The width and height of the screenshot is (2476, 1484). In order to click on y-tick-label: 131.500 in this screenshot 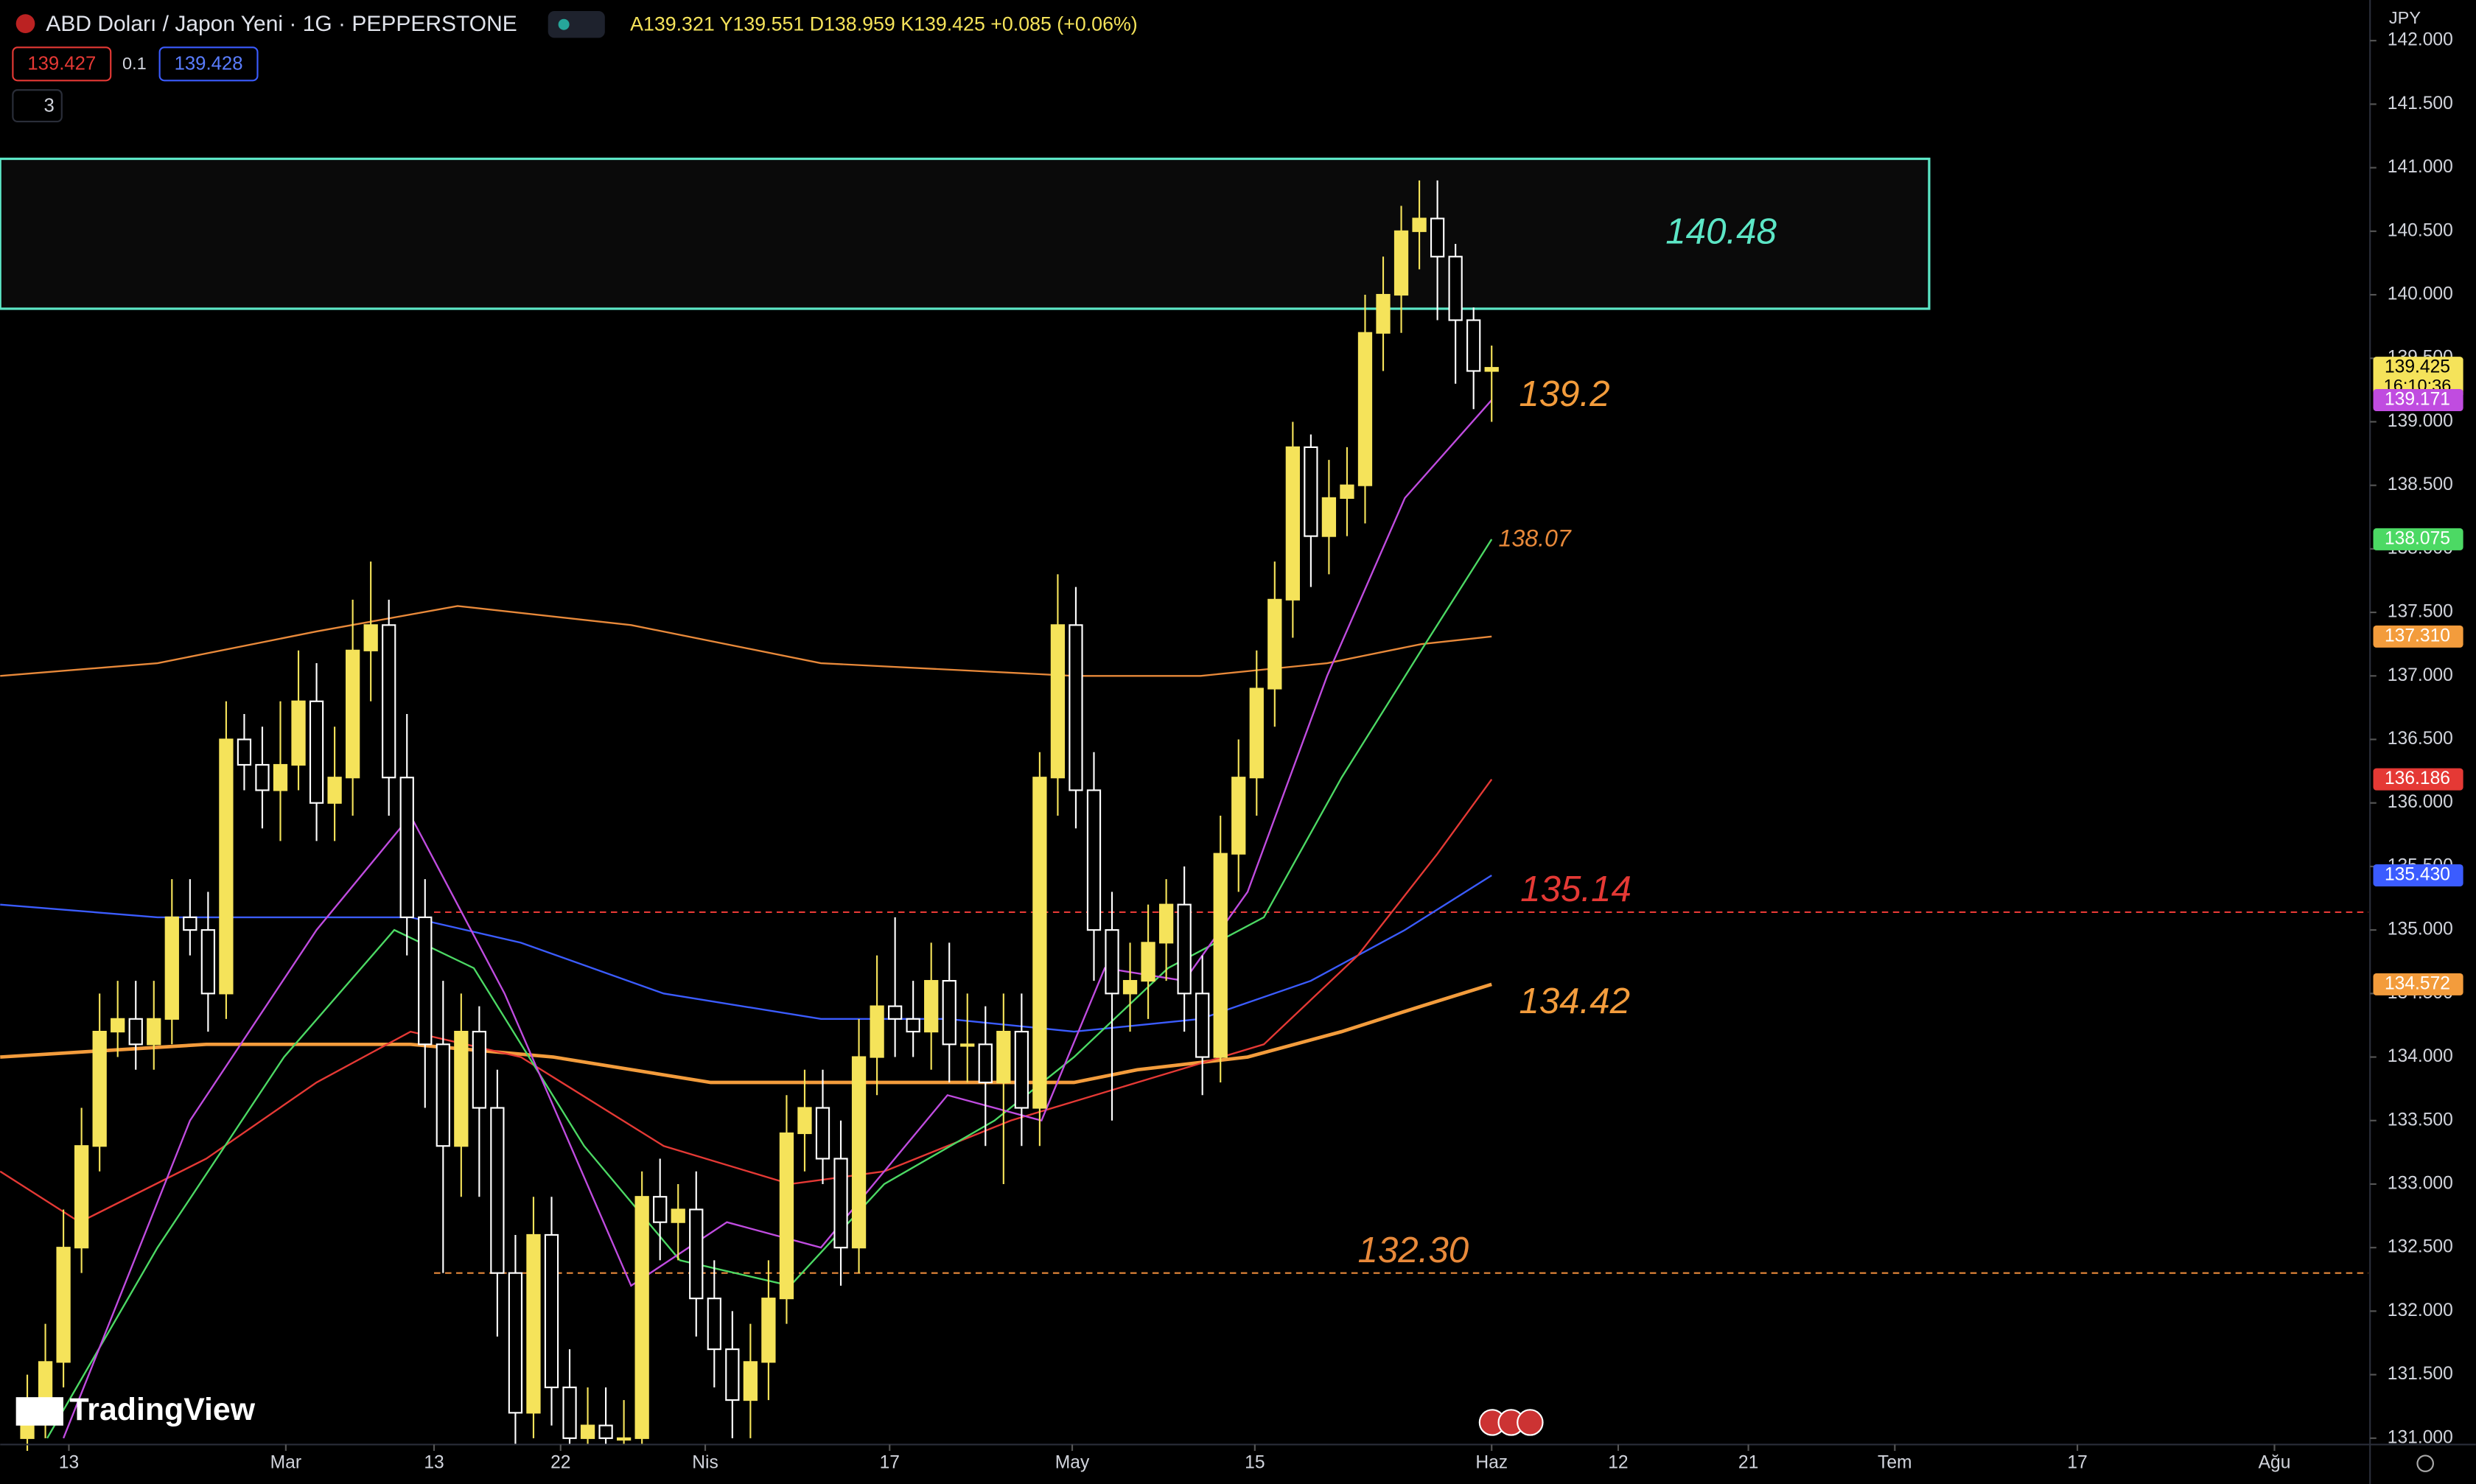, I will do `click(2420, 1374)`.